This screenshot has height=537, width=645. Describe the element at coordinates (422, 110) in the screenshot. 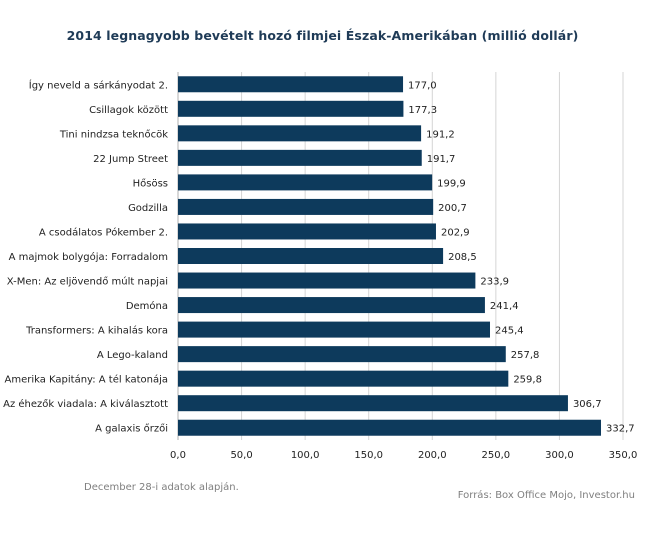

I see `value-label: 177,3` at that location.